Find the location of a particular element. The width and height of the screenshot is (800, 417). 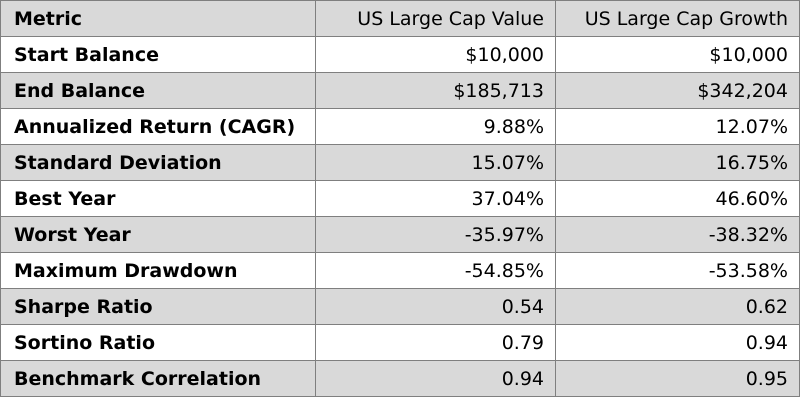

metric-label: End Balance is located at coordinates (158, 90).